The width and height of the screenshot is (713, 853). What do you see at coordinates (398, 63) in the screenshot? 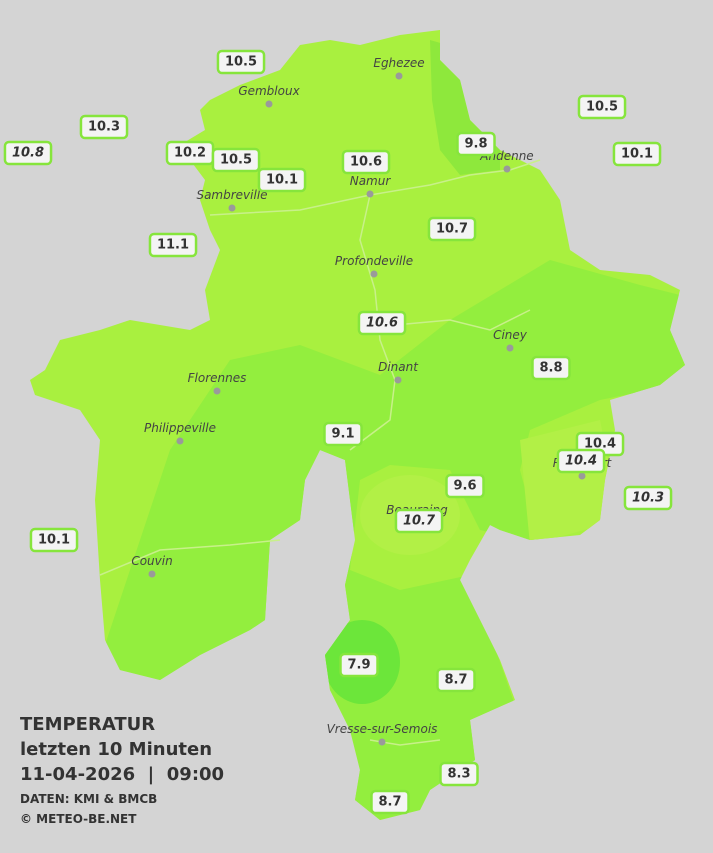
I see `city-label: Eghezee` at bounding box center [398, 63].